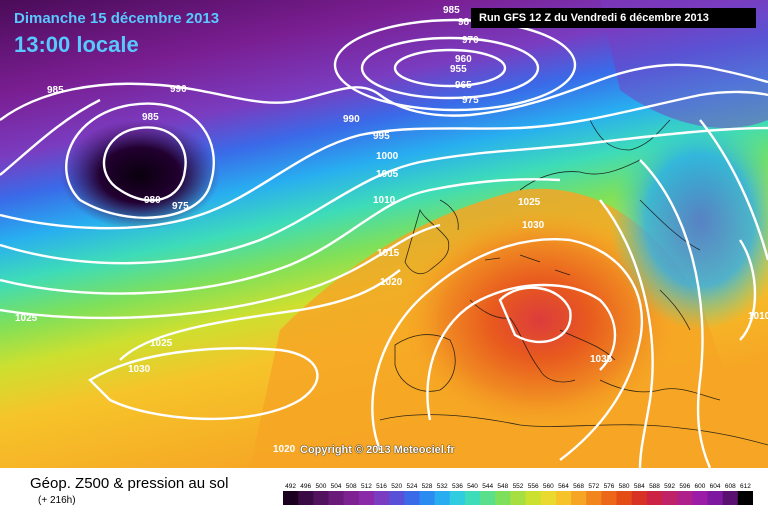  I want to click on scale-tick-label: 604, so click(715, 486).